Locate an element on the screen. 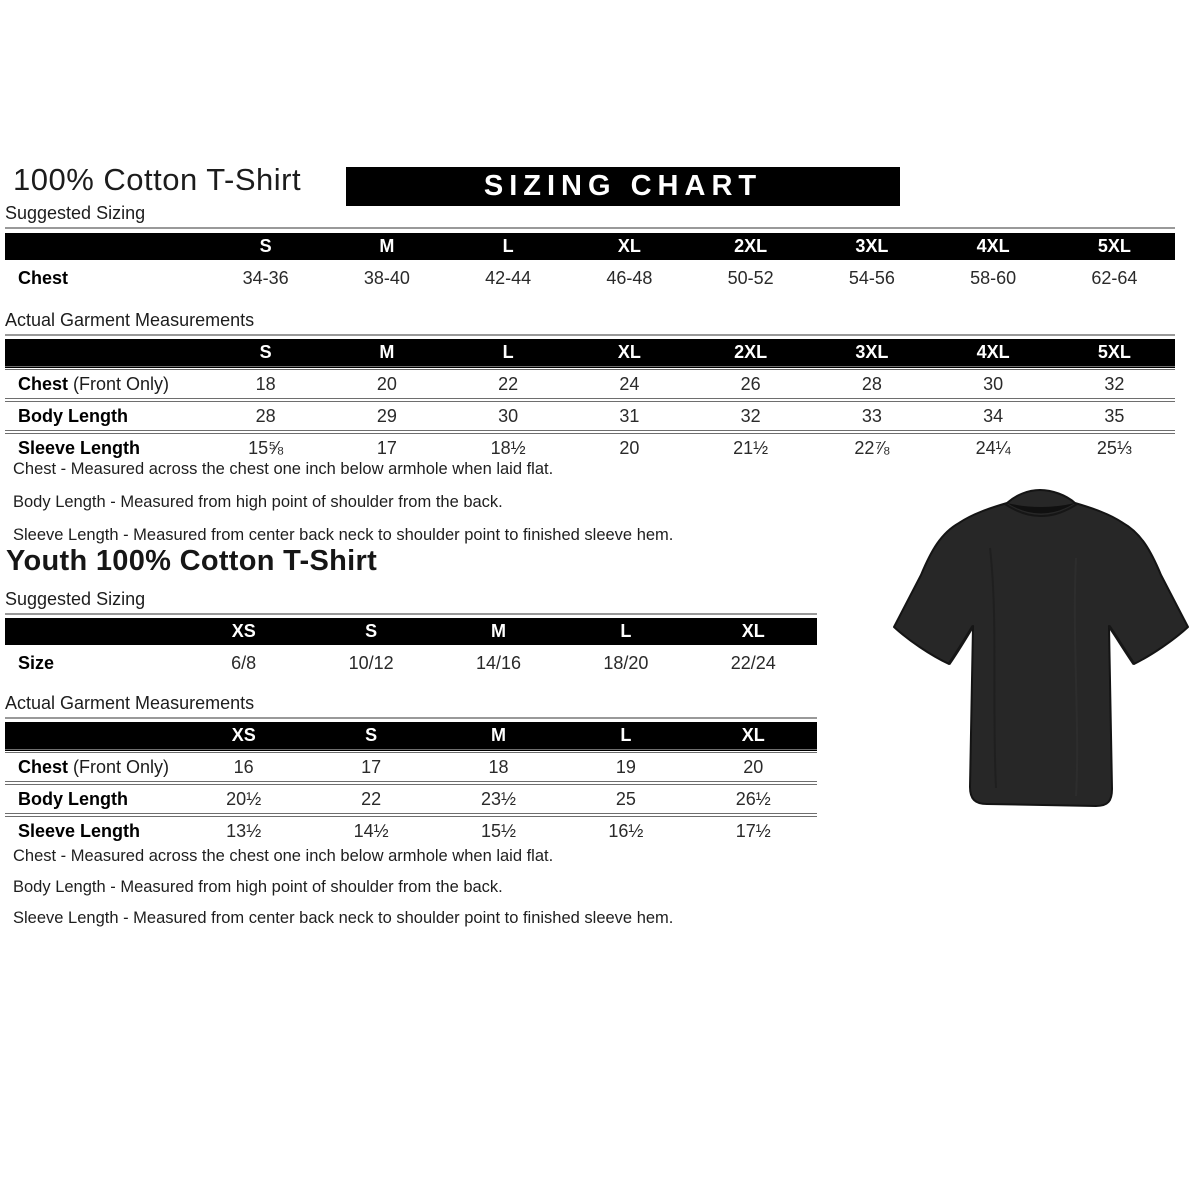  row-label: Chest is located at coordinates (43, 277).